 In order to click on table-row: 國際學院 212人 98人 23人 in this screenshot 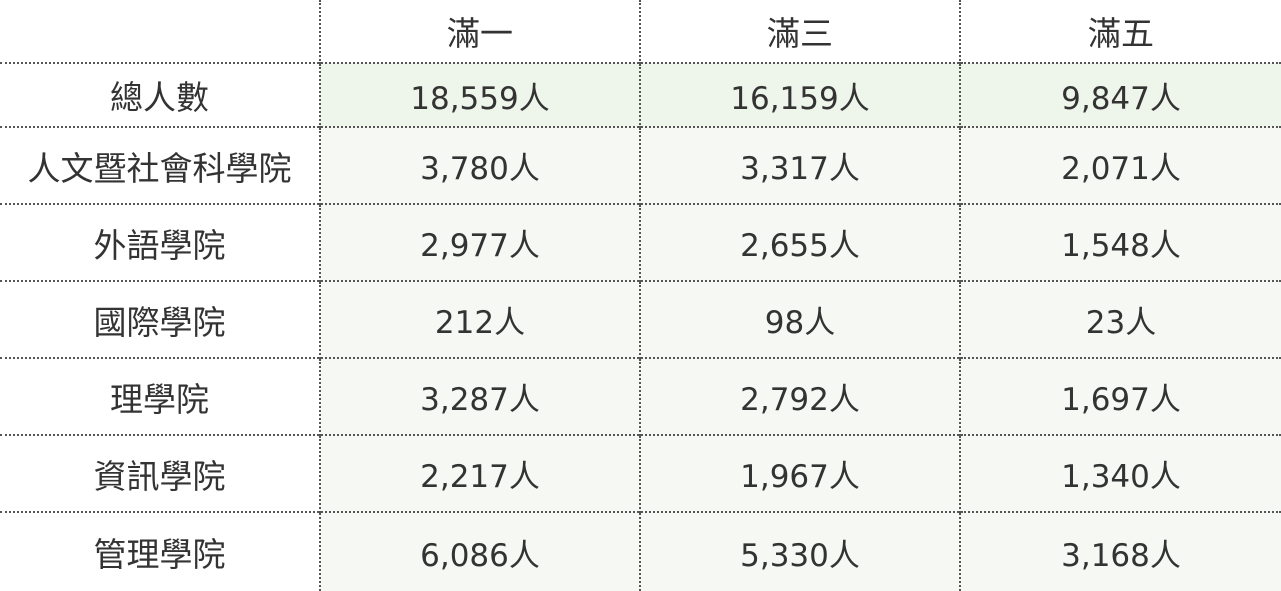, I will do `click(640, 319)`.